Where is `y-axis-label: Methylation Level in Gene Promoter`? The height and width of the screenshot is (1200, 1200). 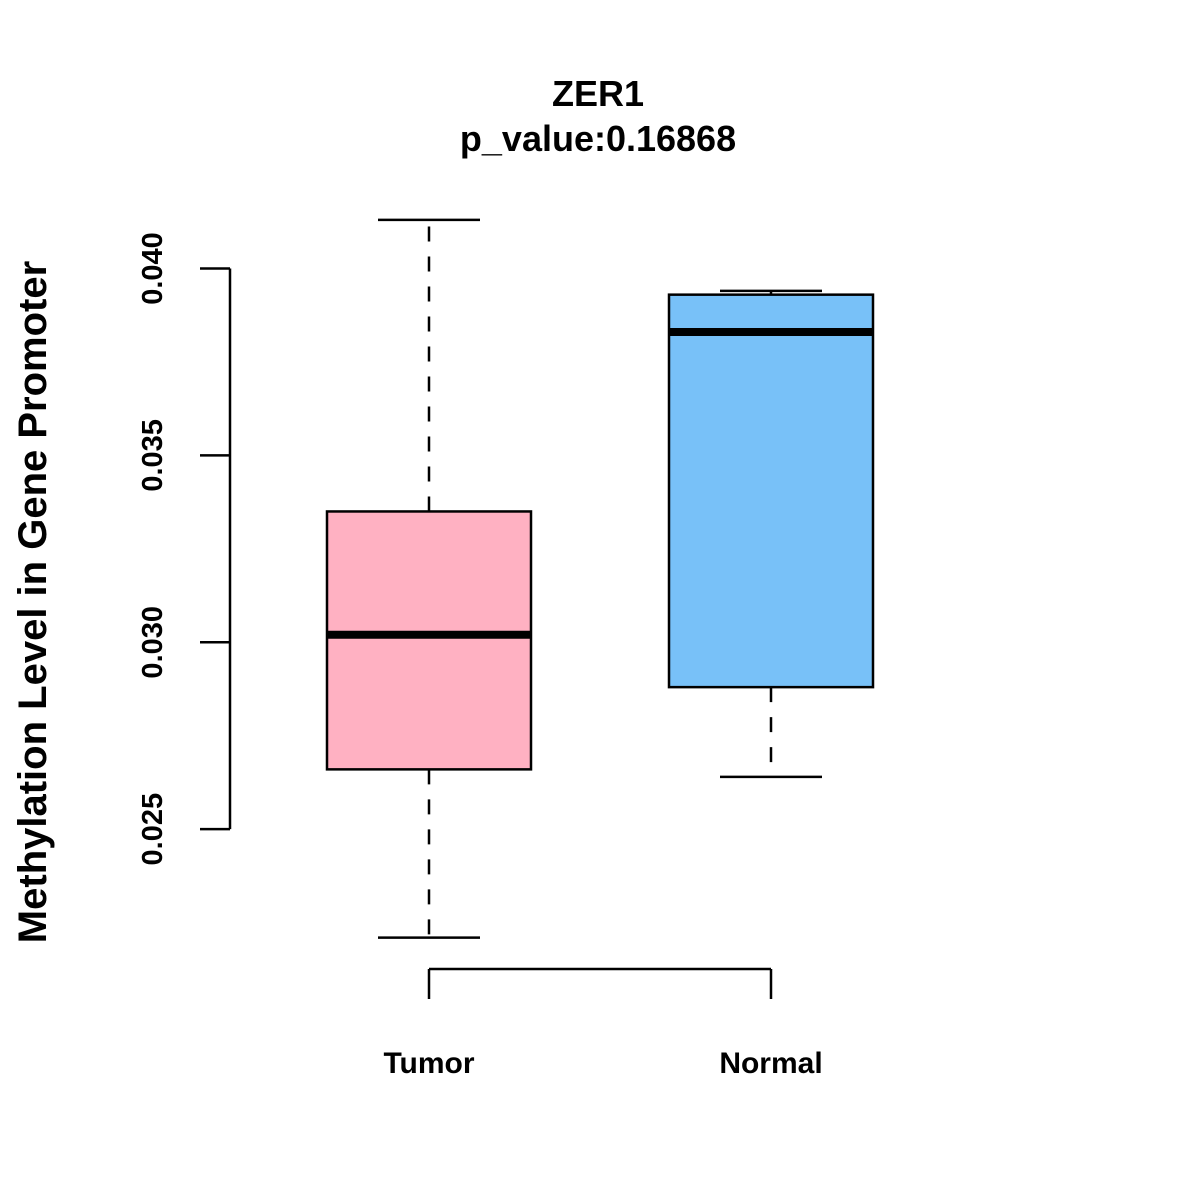
y-axis-label: Methylation Level in Gene Promoter is located at coordinates (33, 602).